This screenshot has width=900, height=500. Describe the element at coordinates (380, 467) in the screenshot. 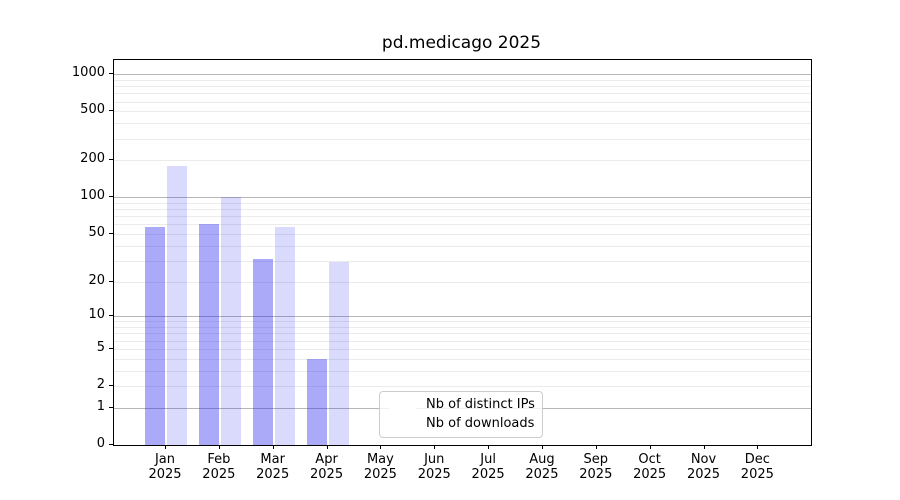

I see `x-tick-label: May 2025` at that location.